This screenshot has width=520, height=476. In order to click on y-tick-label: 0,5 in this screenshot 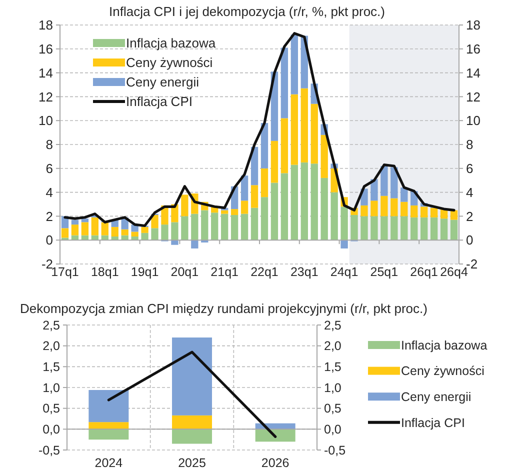, I will do `click(51, 409)`.